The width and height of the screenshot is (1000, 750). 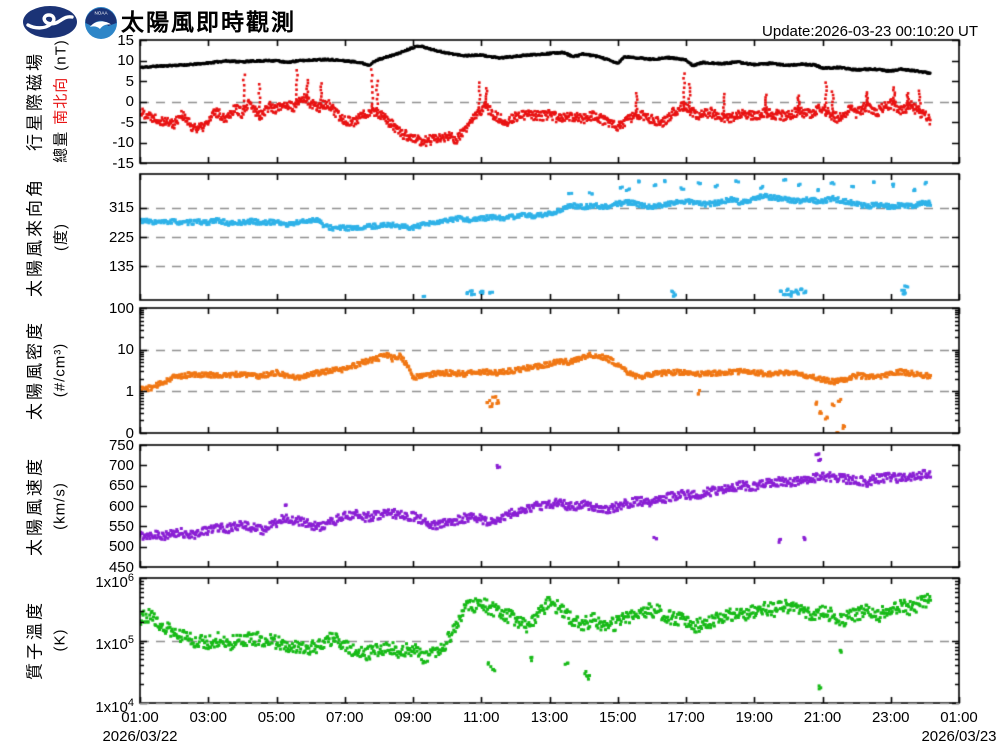 I want to click on panel-density, so click(x=549, y=370).